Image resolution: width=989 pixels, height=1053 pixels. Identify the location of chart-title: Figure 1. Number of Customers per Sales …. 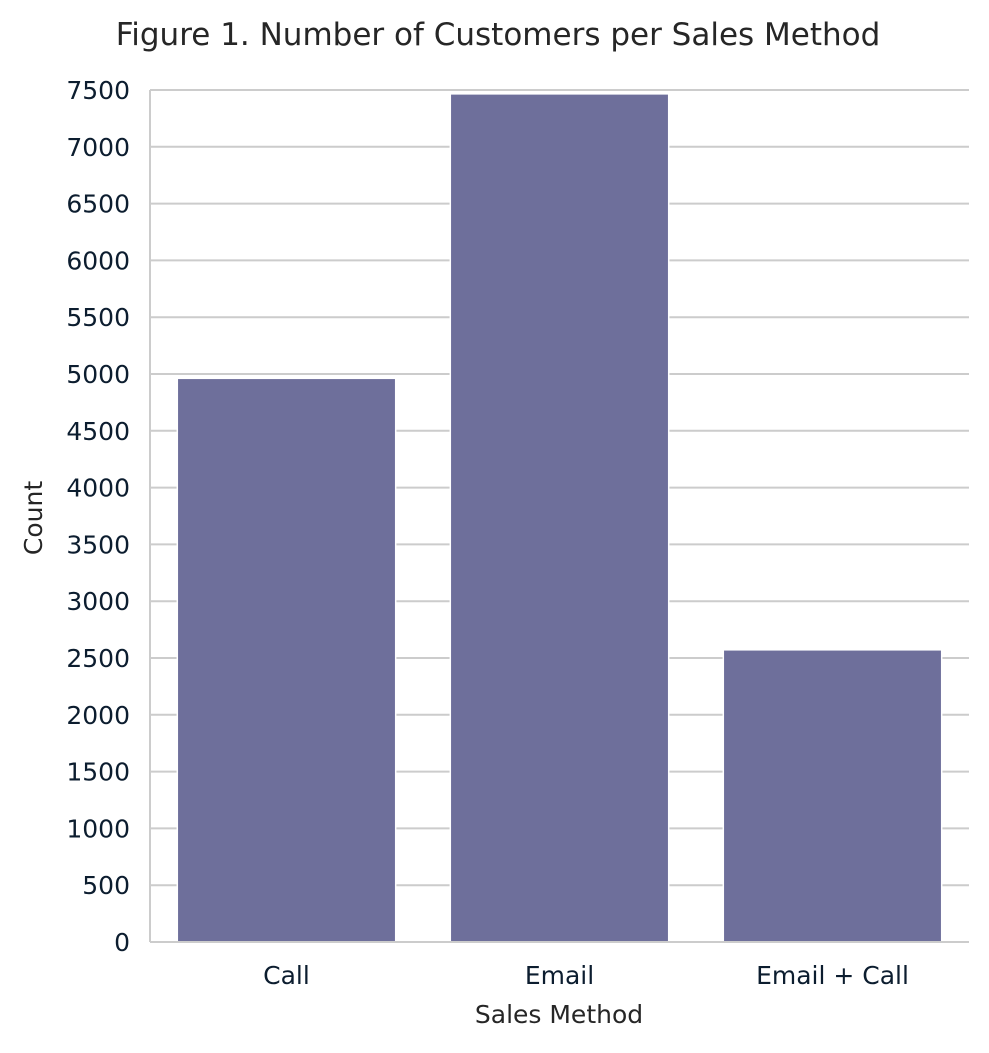
(498, 35).